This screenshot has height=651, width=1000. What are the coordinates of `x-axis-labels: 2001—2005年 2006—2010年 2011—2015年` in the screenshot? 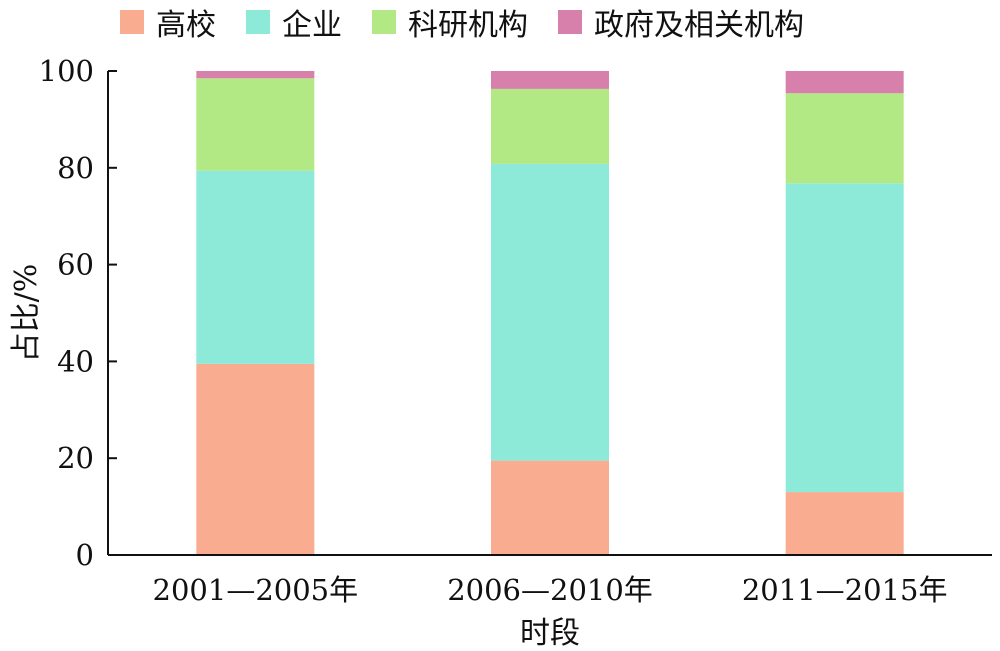 It's located at (550, 590).